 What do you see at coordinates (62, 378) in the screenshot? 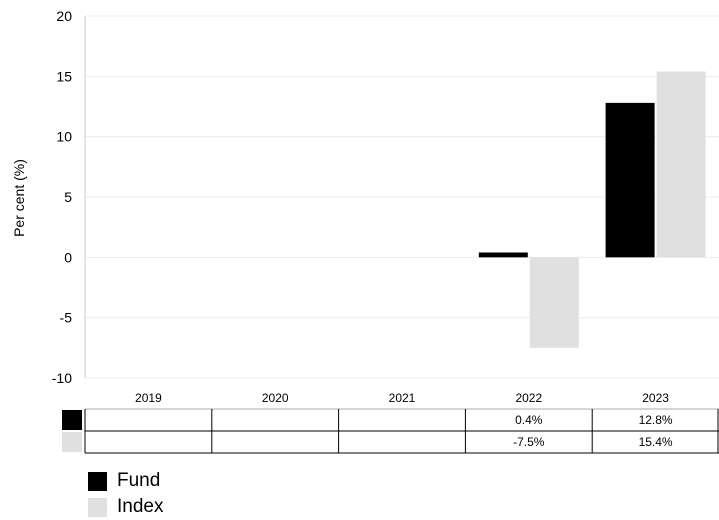
I see `y-tick-label: -10` at bounding box center [62, 378].